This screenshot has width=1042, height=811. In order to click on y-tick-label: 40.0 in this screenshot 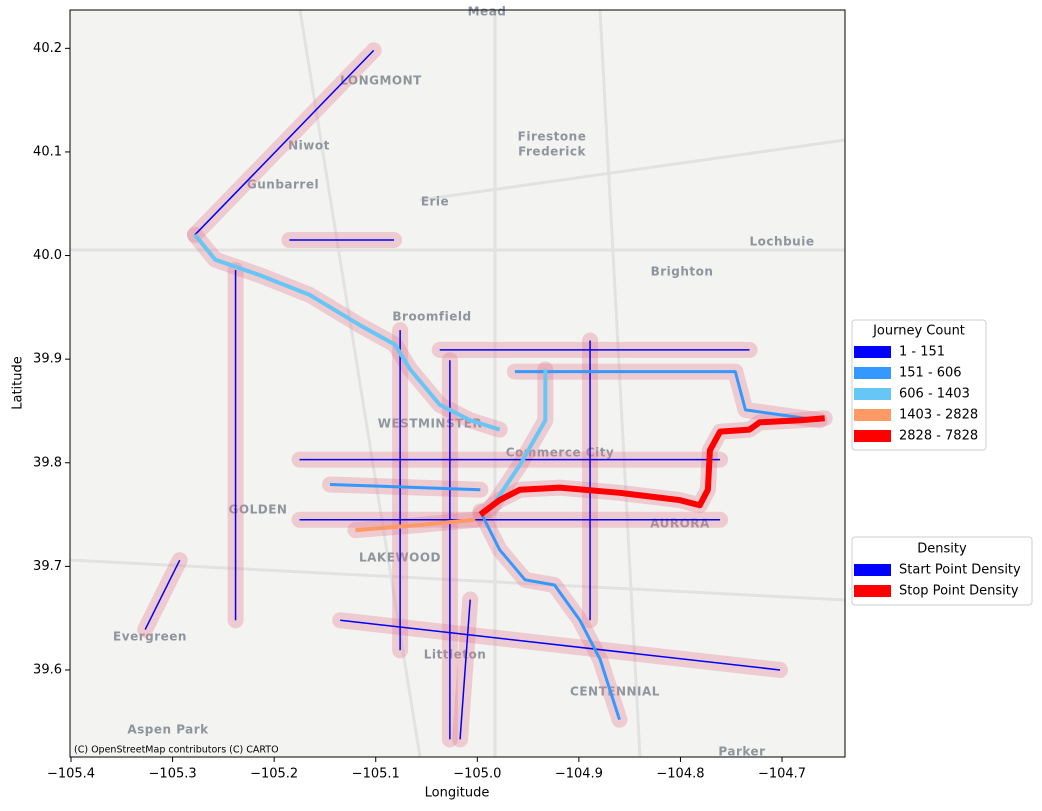, I will do `click(47, 255)`.